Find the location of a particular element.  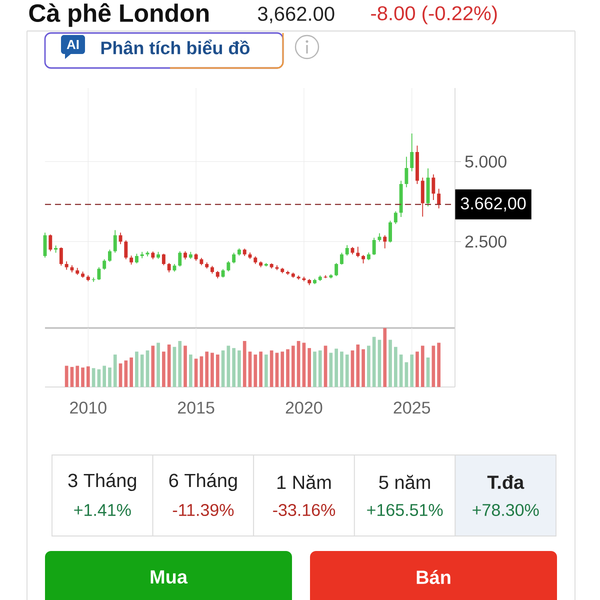

data-label: +165.51% is located at coordinates (405, 510).